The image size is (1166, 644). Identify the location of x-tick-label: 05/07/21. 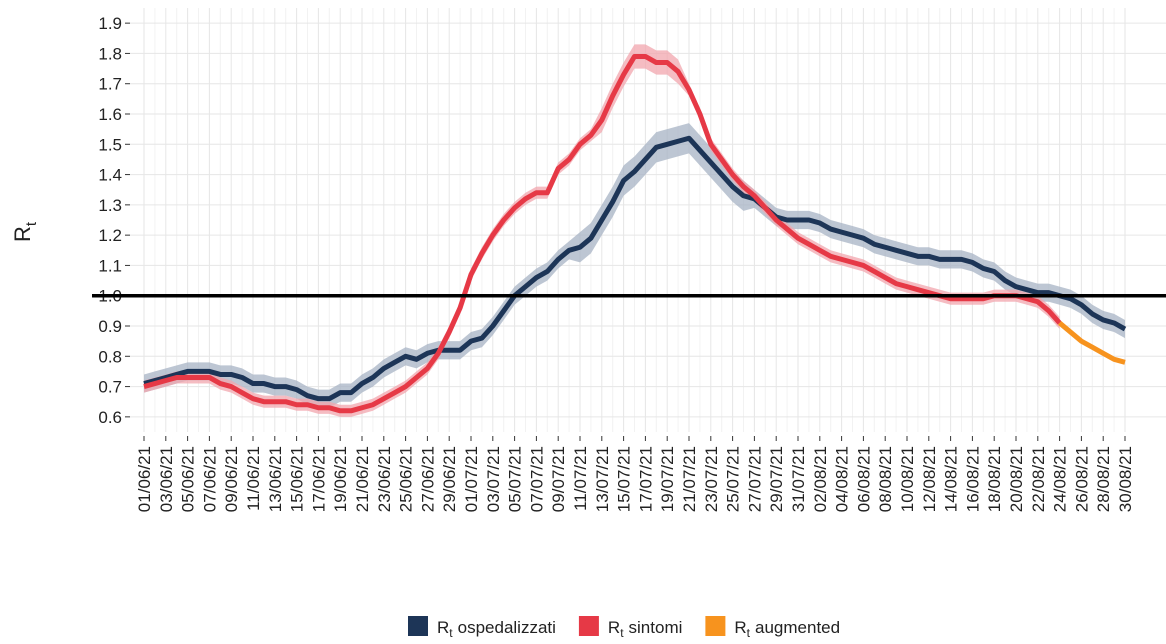
(515, 479).